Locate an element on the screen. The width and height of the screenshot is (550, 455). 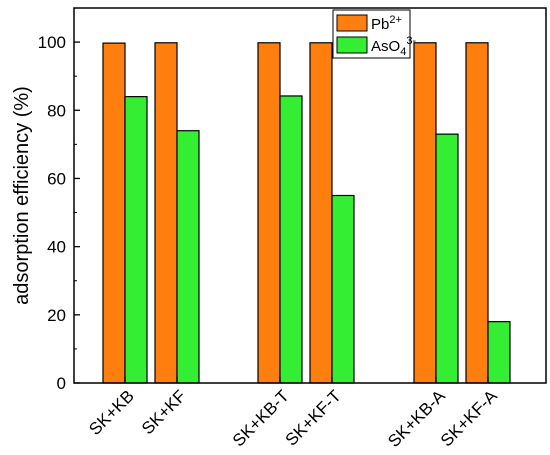
legend-label-superscript: 2+ is located at coordinates (395, 20).